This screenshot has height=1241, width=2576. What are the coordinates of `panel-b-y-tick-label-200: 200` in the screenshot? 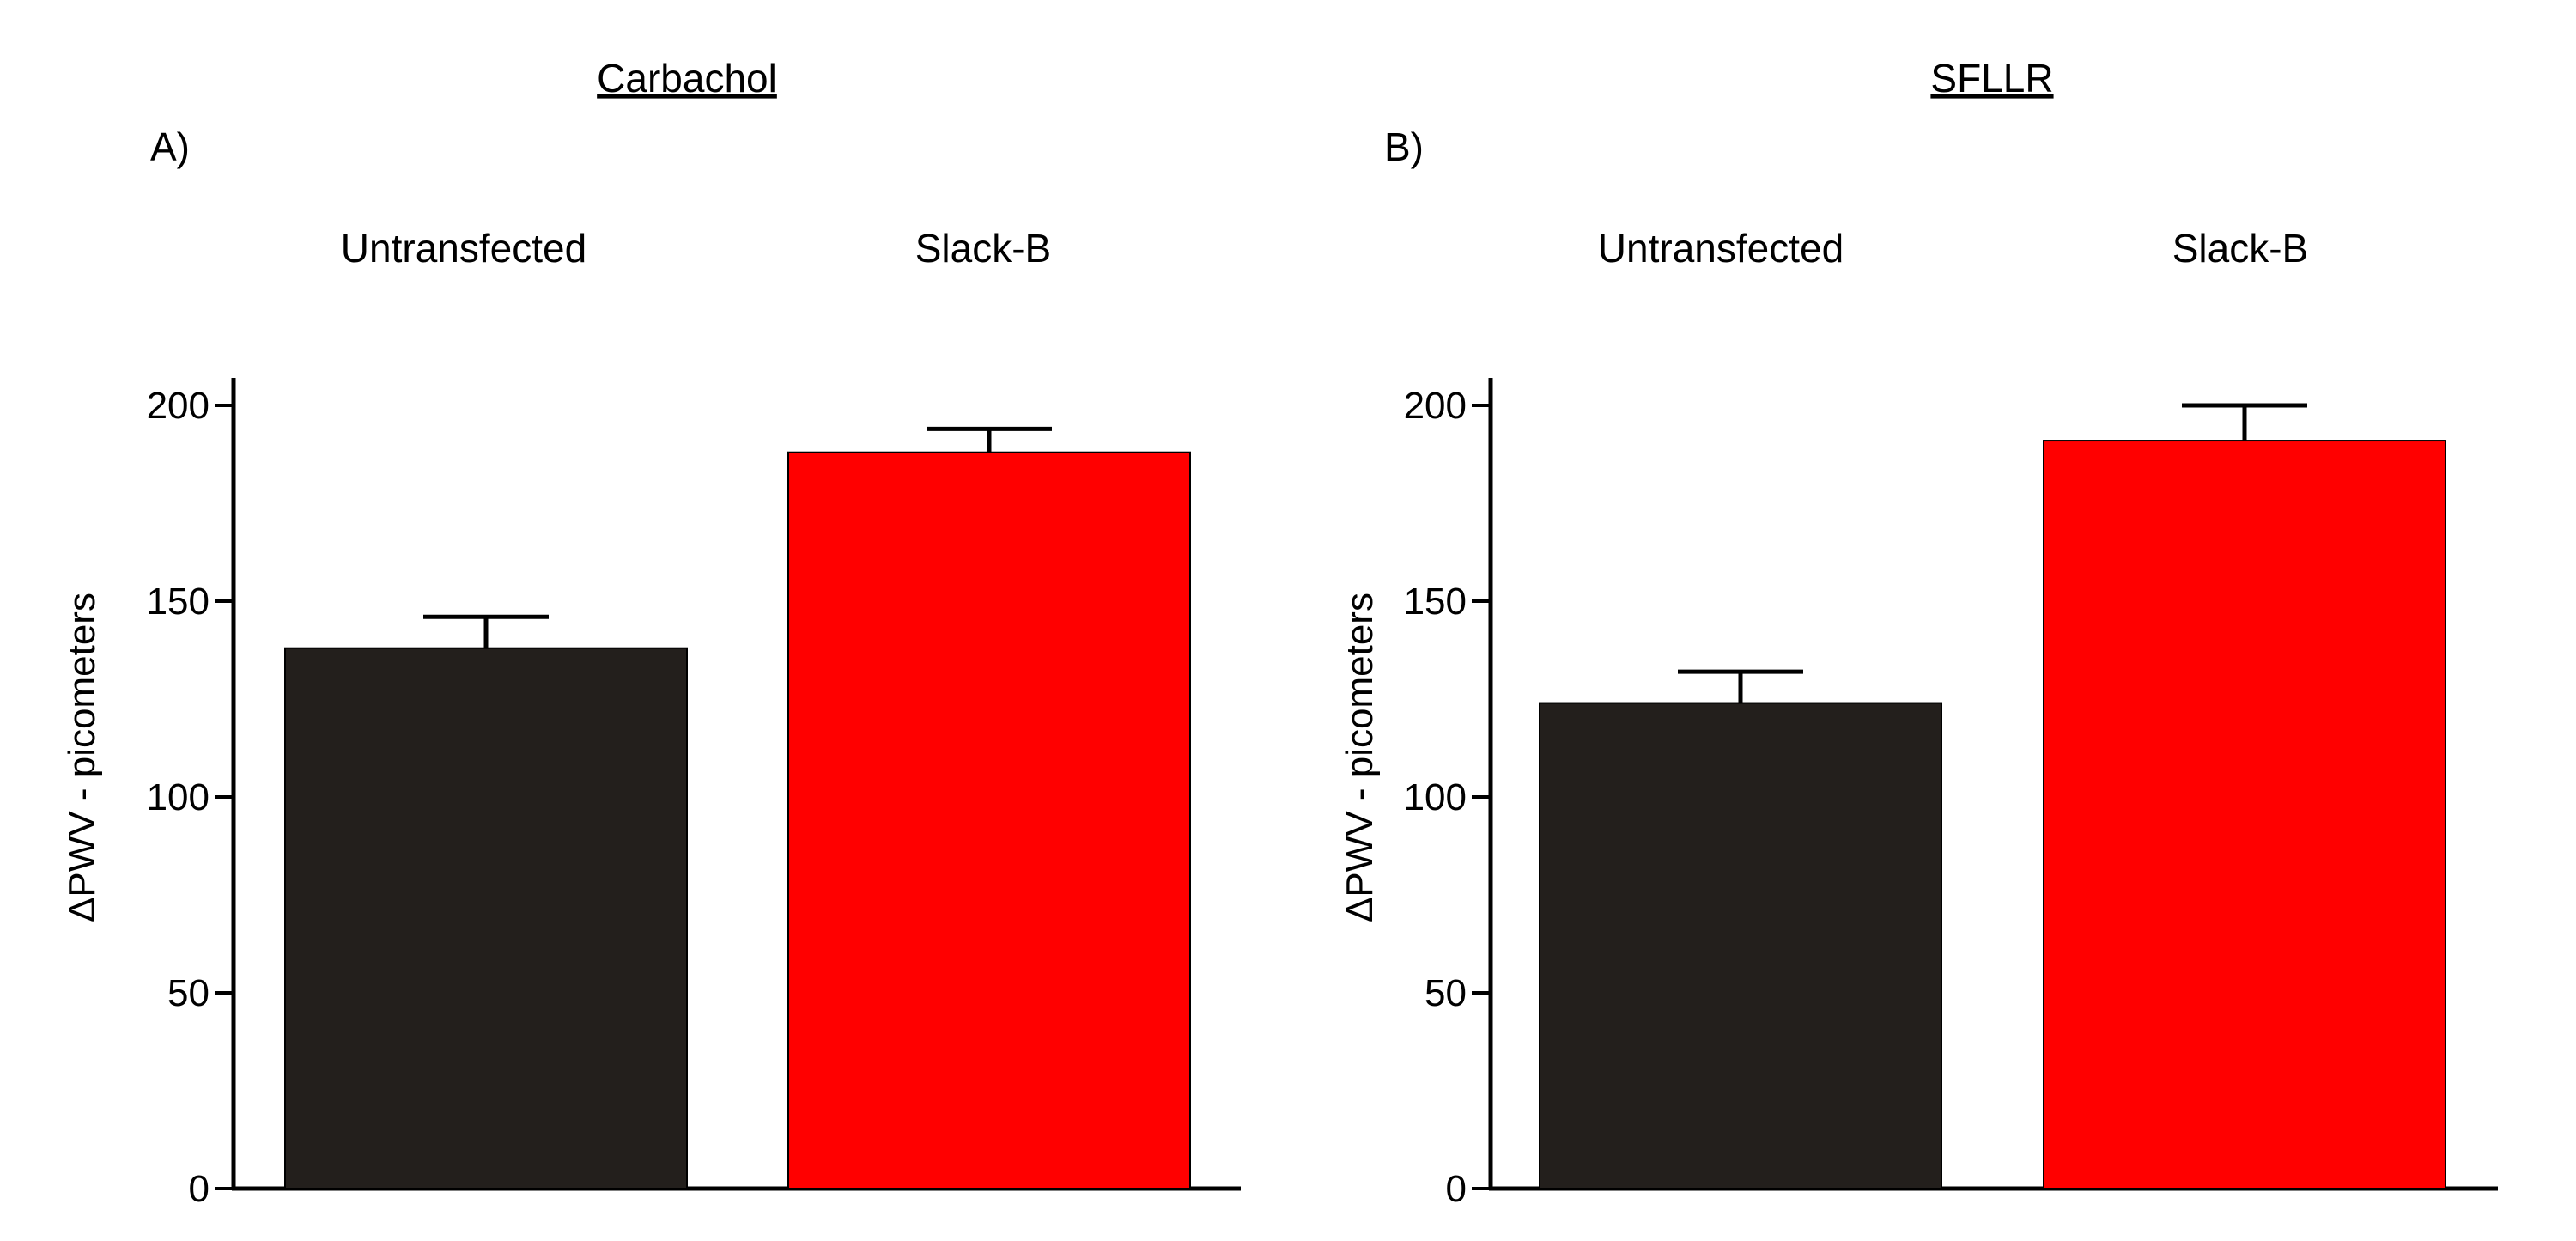 It's located at (1436, 406).